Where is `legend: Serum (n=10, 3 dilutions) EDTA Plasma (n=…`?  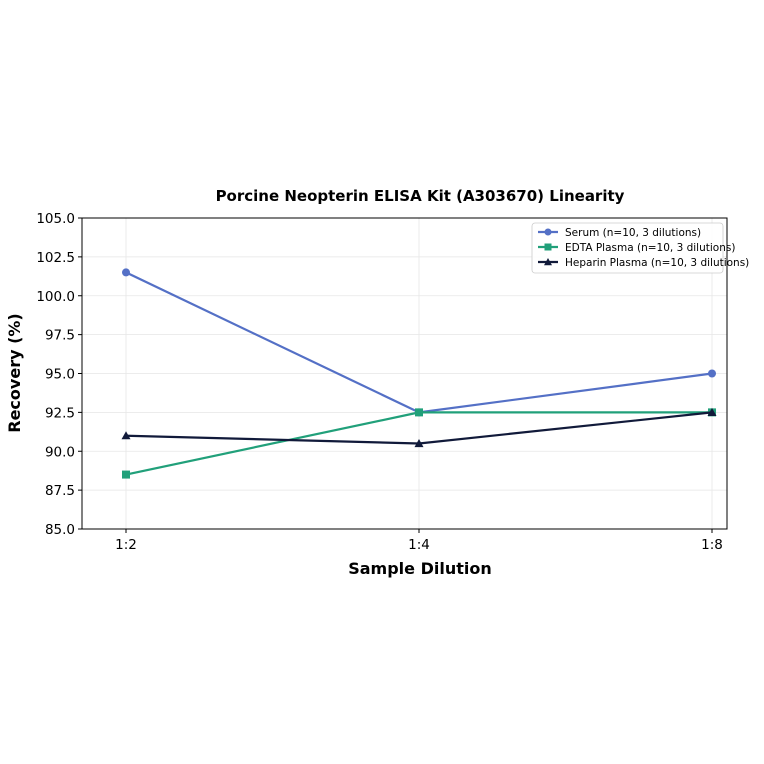 legend: Serum (n=10, 3 dilutions) EDTA Plasma (n=… is located at coordinates (640, 248).